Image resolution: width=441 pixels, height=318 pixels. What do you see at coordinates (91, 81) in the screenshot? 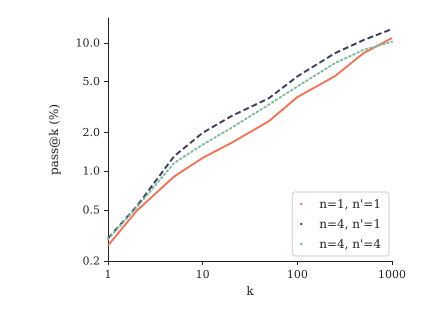
I see `y-tick-label: 5.0` at bounding box center [91, 81].